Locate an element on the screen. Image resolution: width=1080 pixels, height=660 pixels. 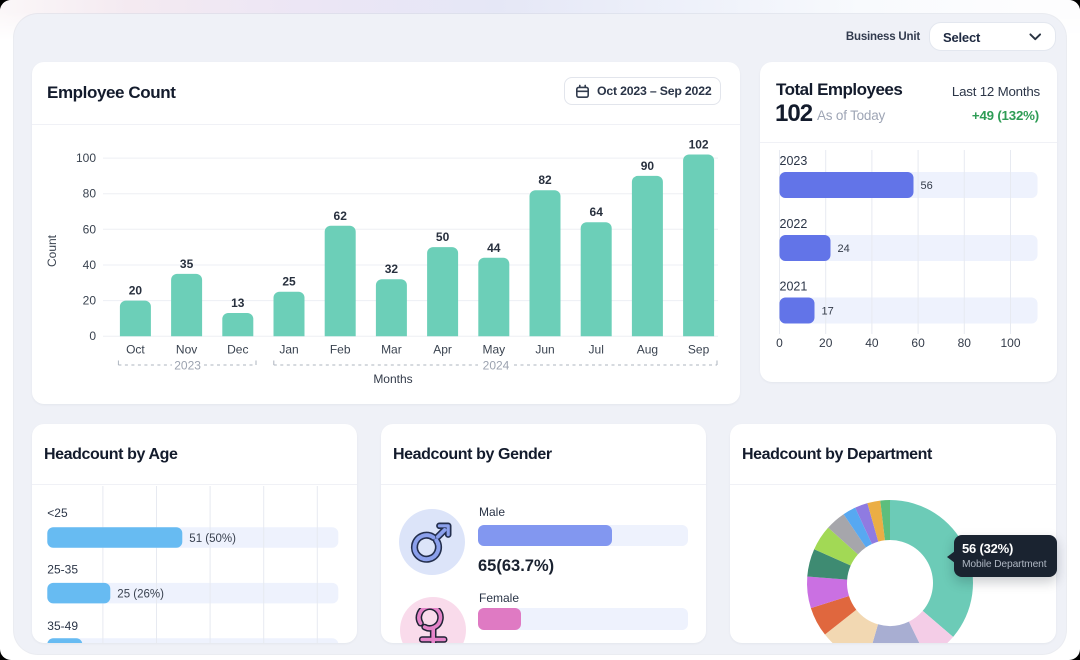
svg-text: 2024 is located at coordinates (496, 366).